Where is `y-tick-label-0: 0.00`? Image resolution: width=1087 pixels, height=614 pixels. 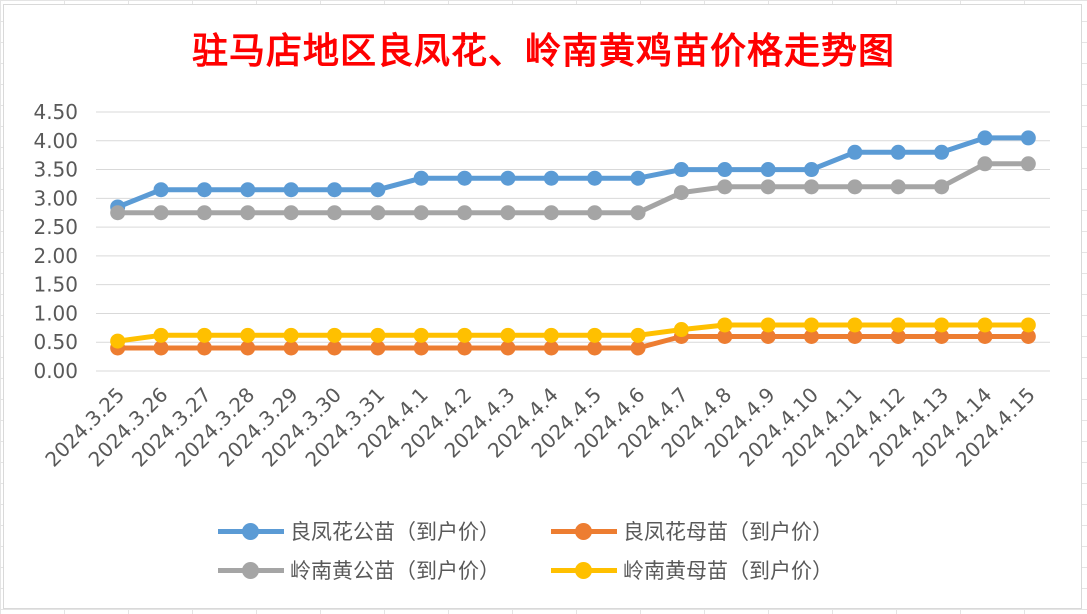 y-tick-label-0: 0.00 is located at coordinates (55, 371).